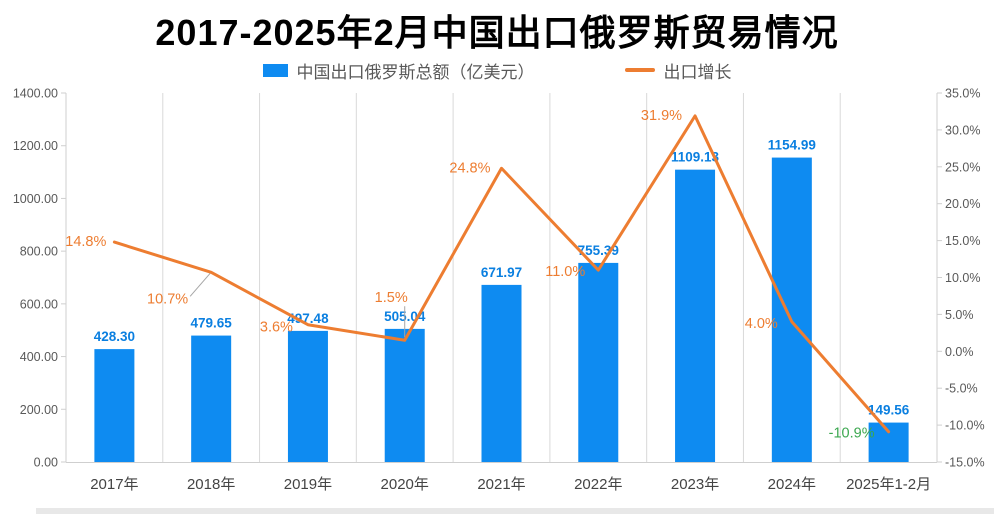  What do you see at coordinates (515, 511) in the screenshot?
I see `bottom-edge-strip` at bounding box center [515, 511].